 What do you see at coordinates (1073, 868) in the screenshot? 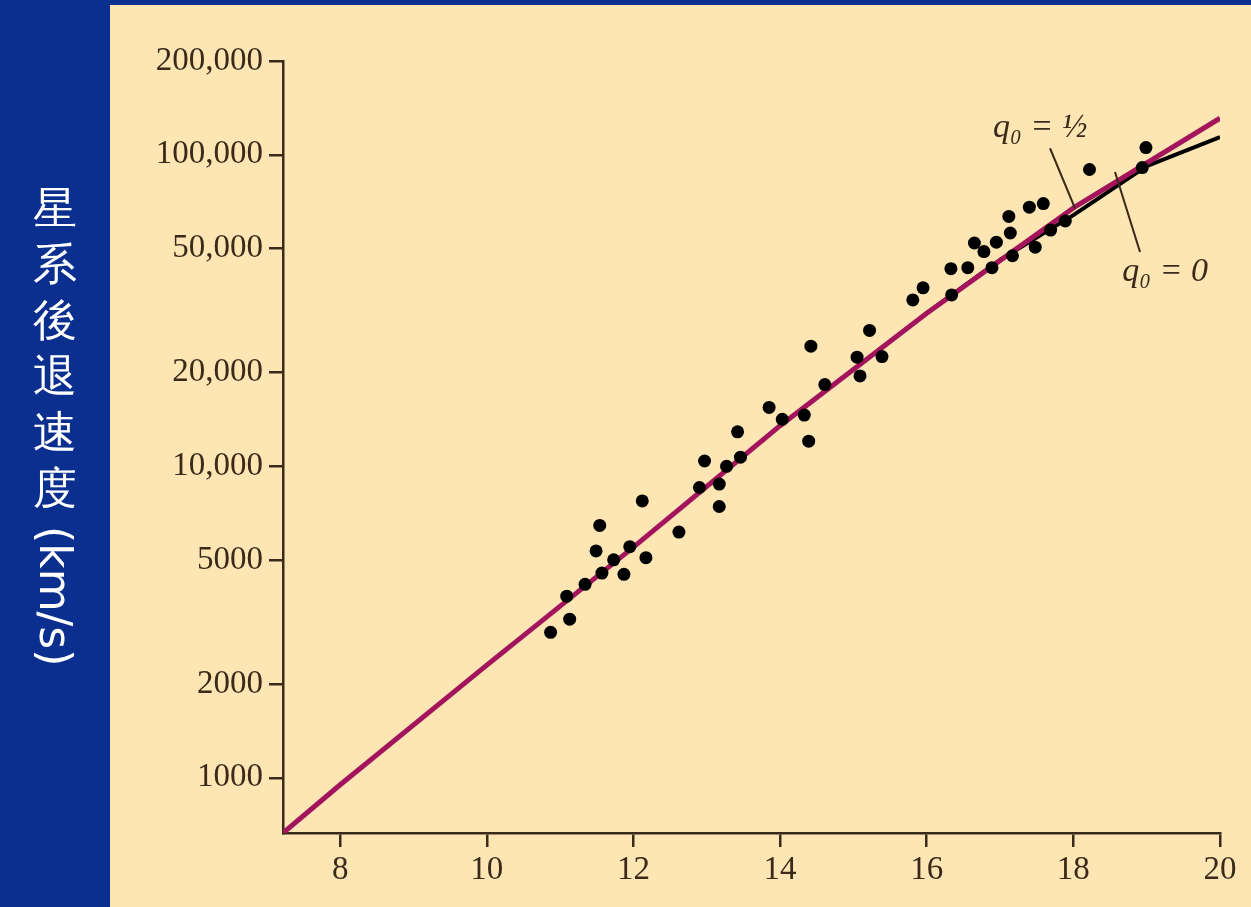
I see `x-tick-label: 18` at bounding box center [1073, 868].